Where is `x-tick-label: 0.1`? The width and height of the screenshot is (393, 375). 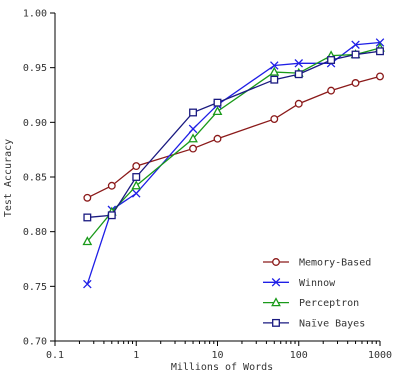 x-tick-label: 0.1 is located at coordinates (55, 355).